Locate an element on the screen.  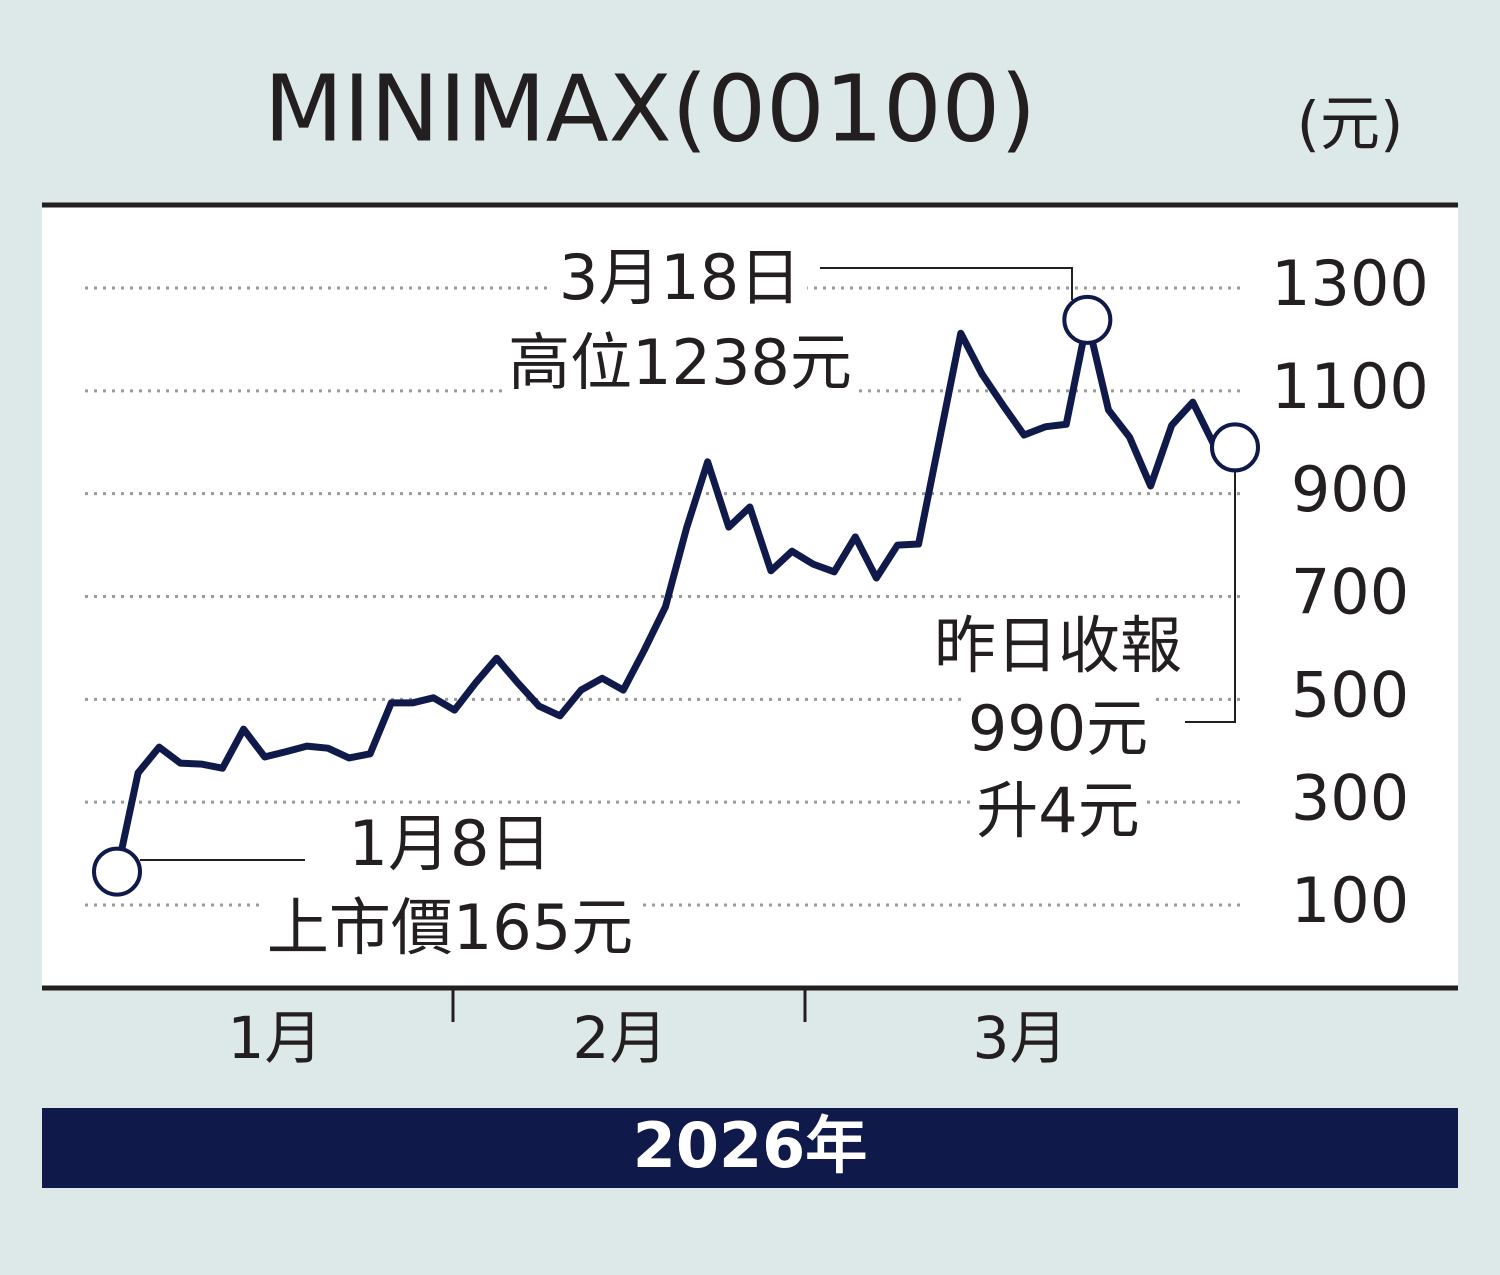
y-tick-label: 1100 is located at coordinates (1350, 386).